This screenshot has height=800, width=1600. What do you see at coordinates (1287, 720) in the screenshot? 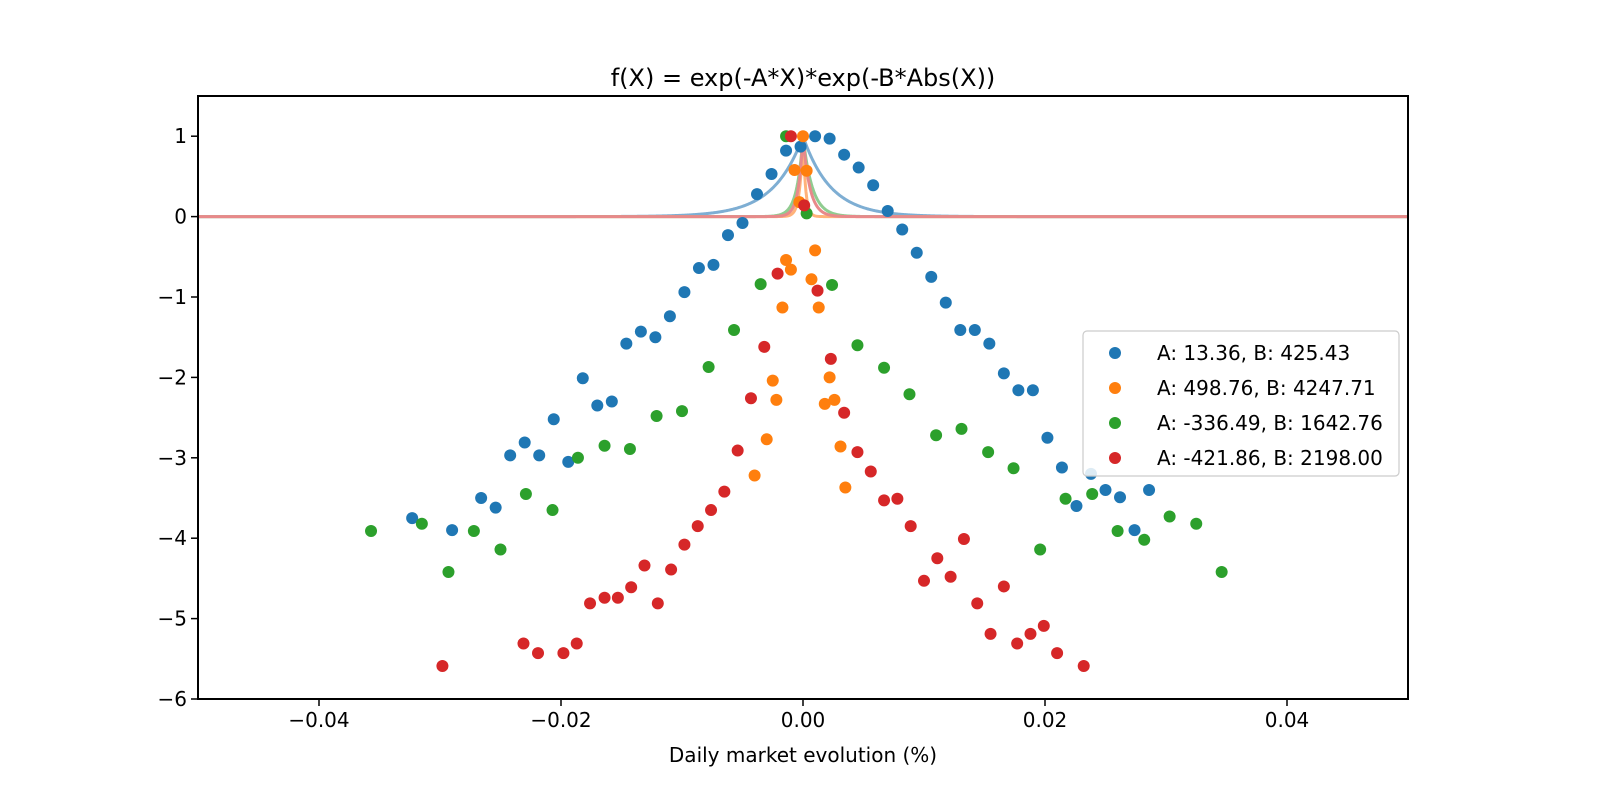
I see `x-tick-label: 0.04` at bounding box center [1287, 720].